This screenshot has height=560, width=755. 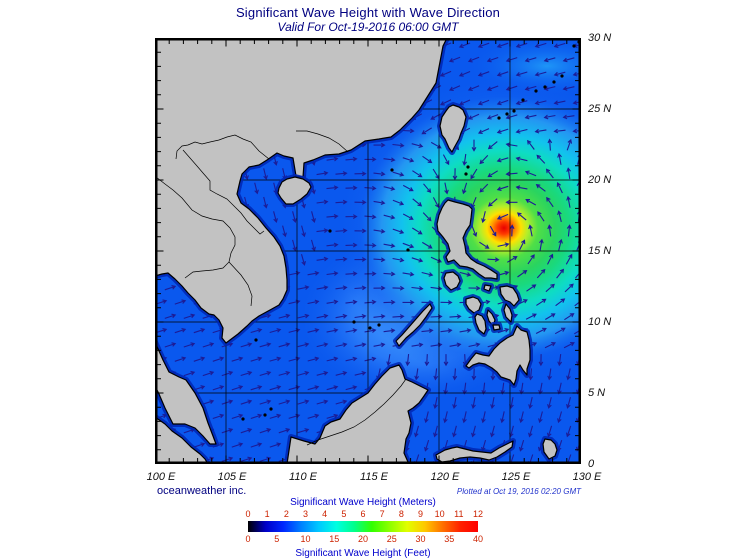 I want to click on colorbar-feet-value: 30, so click(x=420, y=539).